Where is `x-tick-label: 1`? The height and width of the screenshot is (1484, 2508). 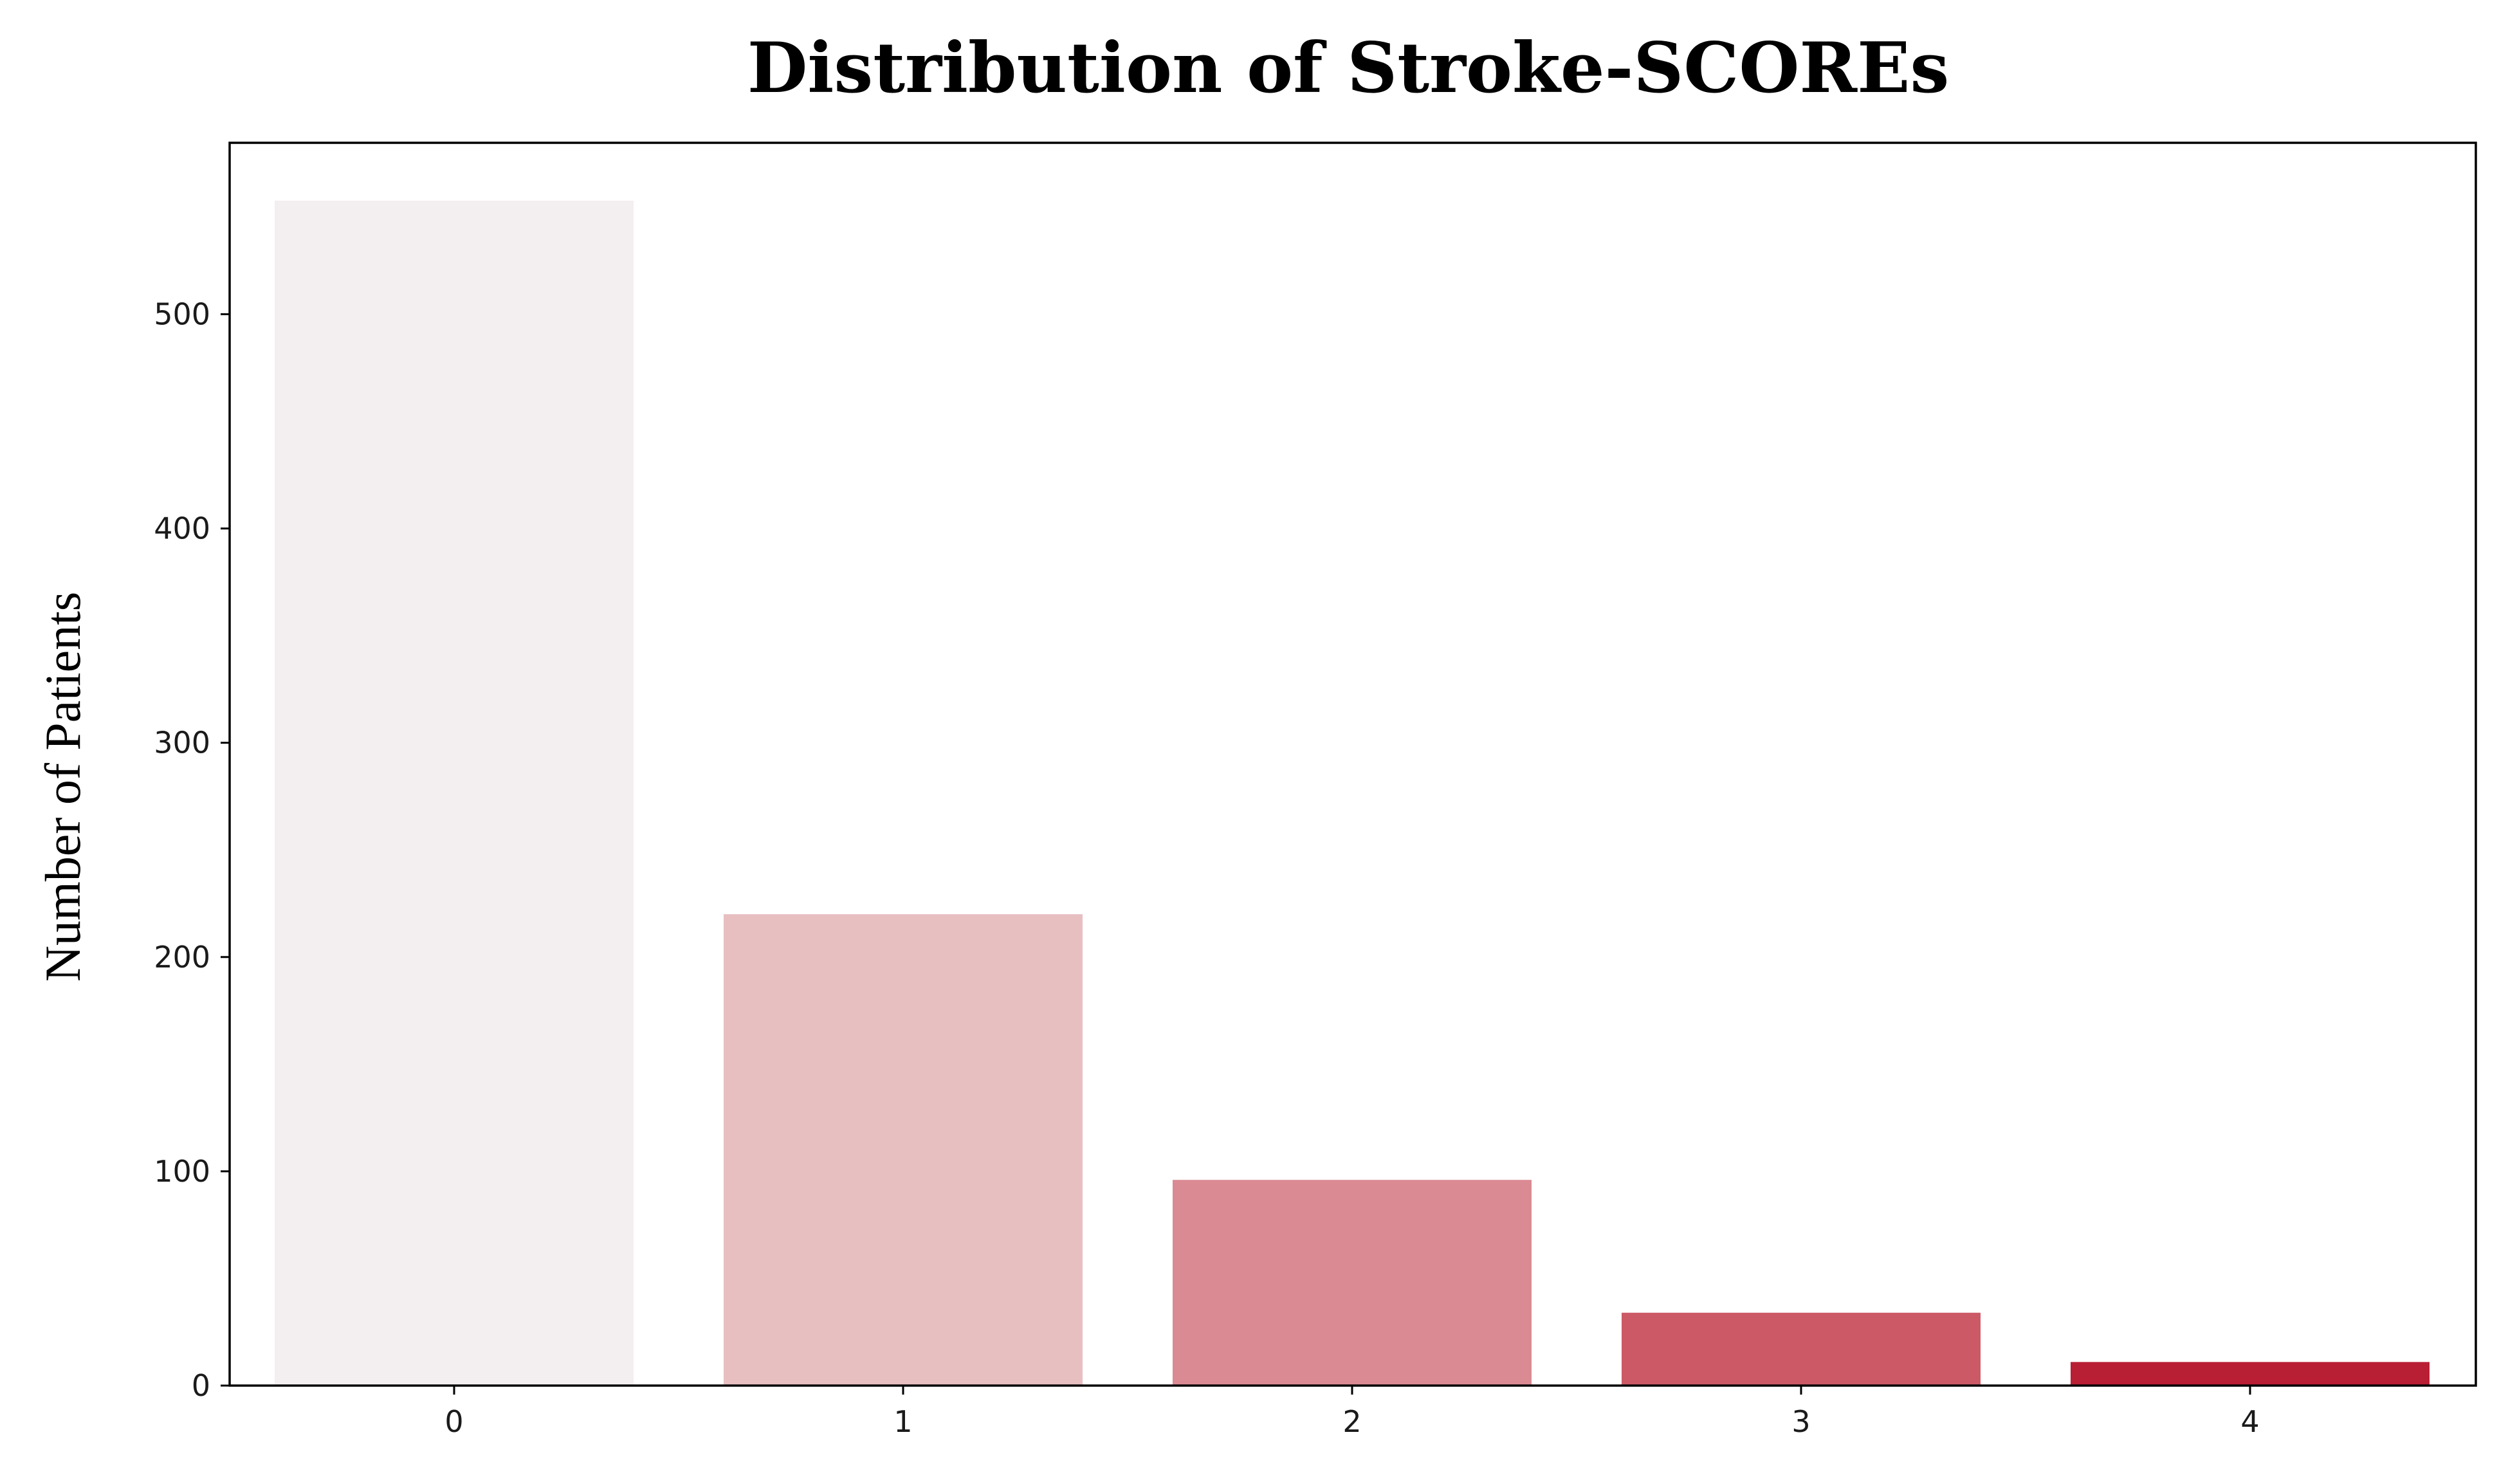
x-tick-label: 1 is located at coordinates (903, 1421).